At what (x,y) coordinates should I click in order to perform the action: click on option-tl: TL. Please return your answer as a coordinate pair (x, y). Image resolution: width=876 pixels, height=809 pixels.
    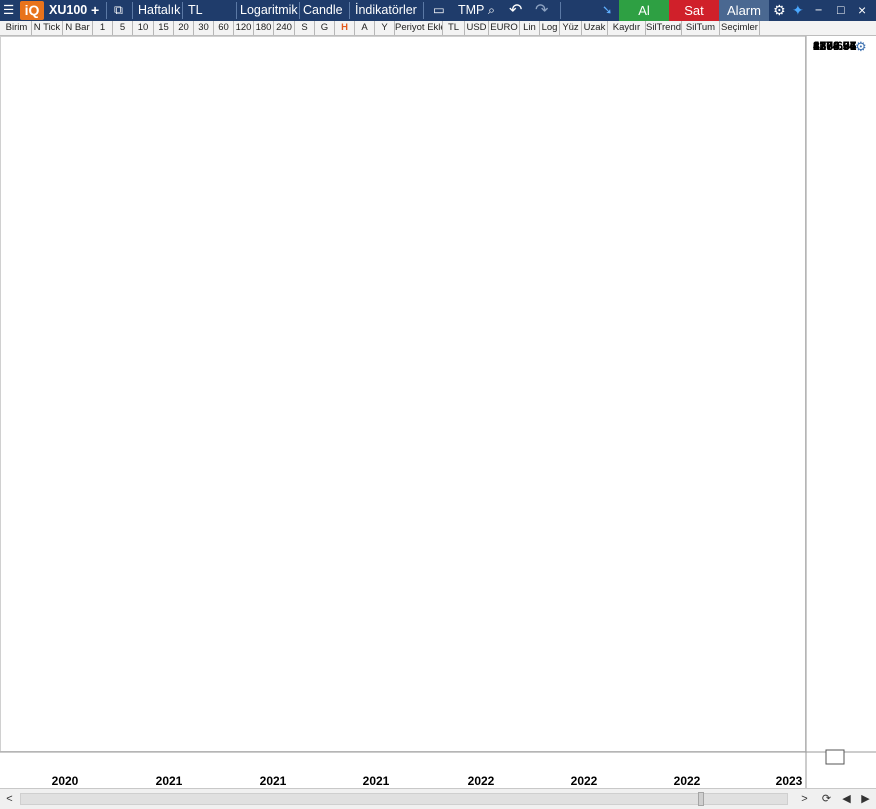
    Looking at the image, I should click on (454, 28).